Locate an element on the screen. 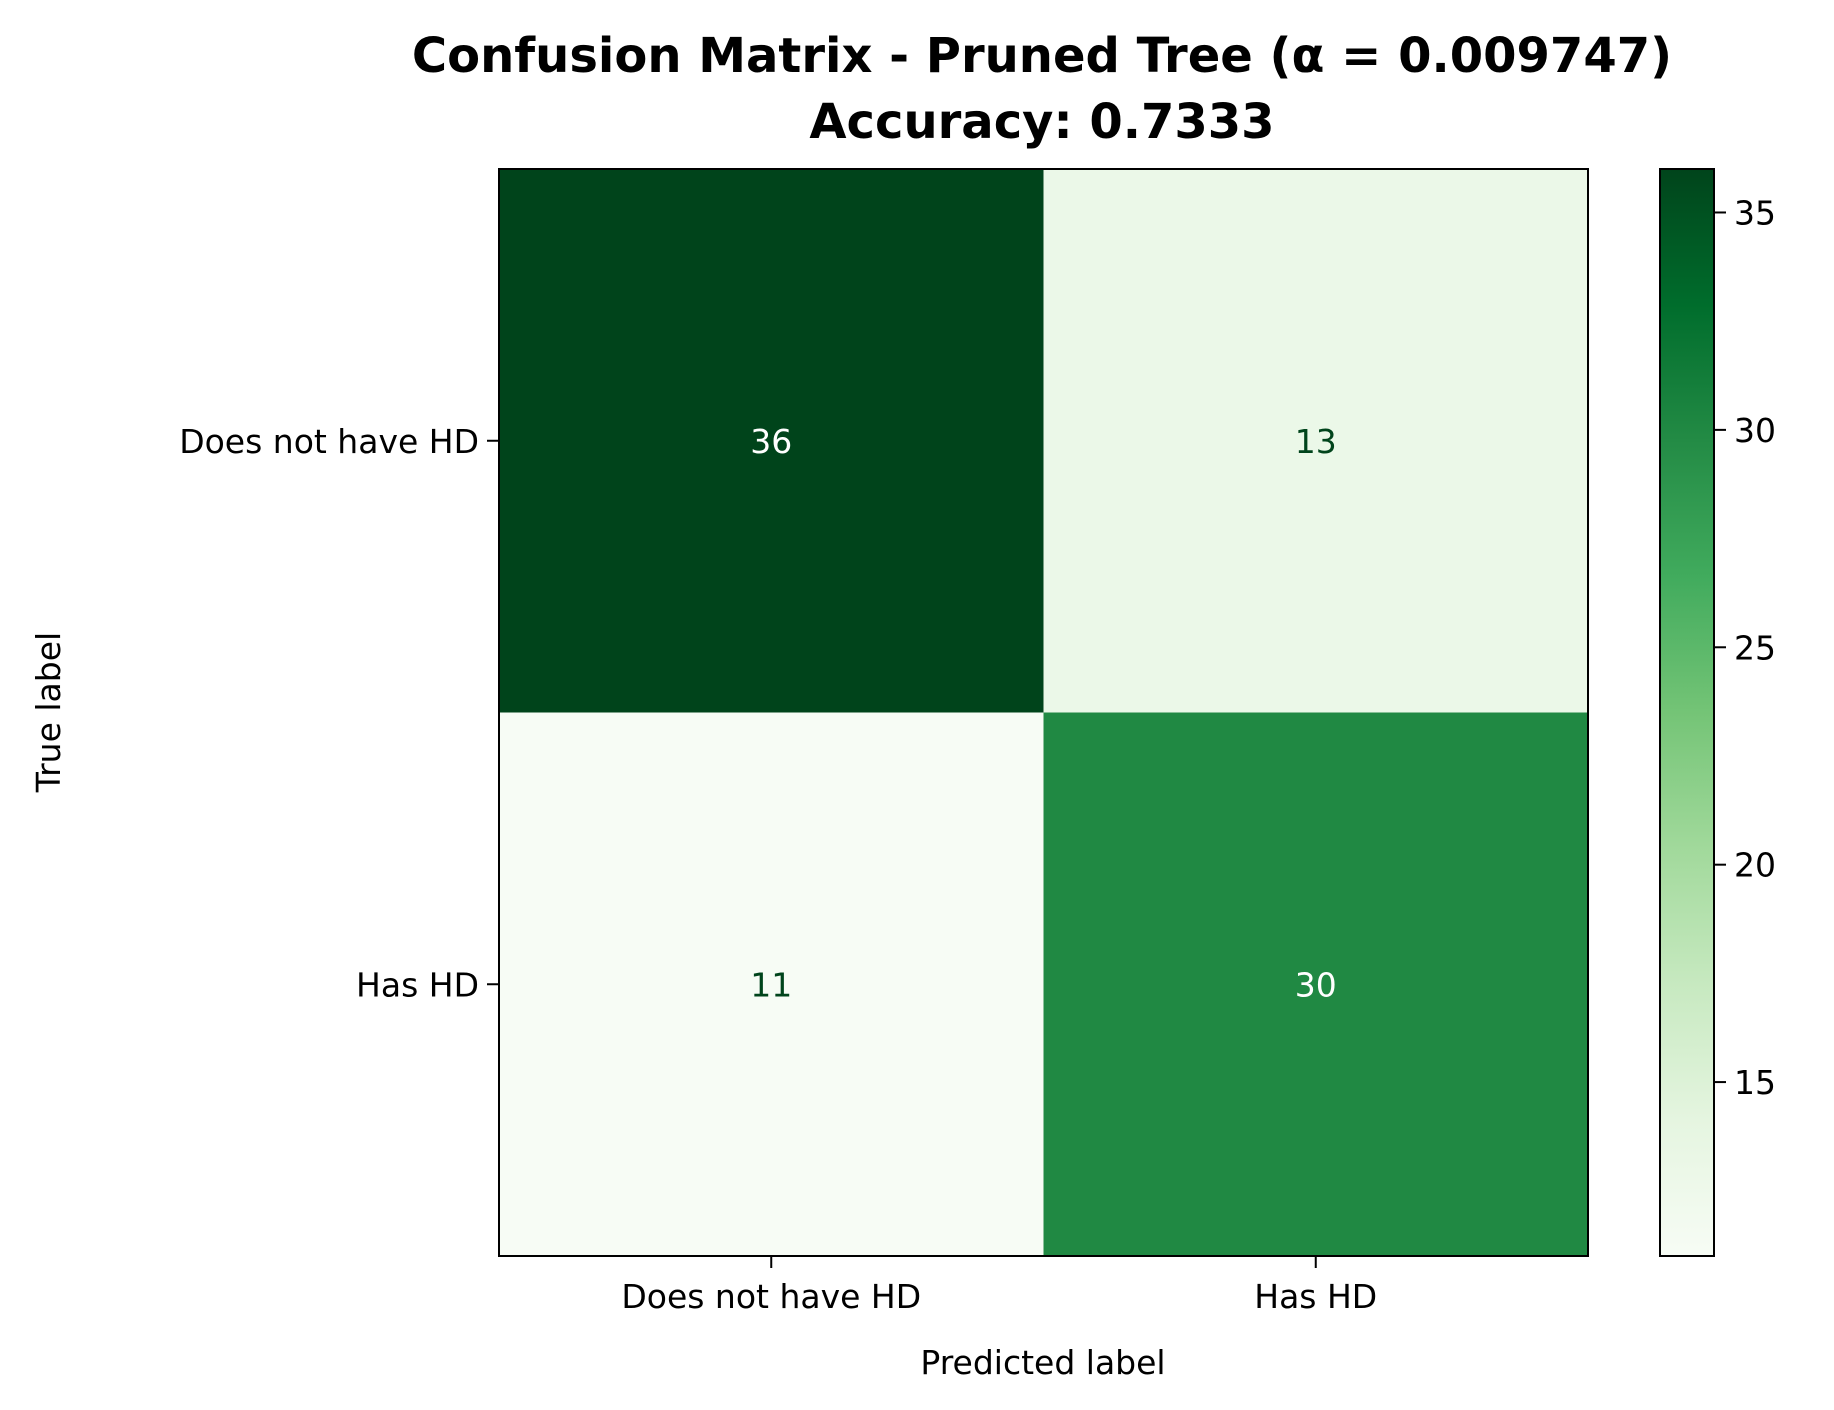  colorbar-tick-label-3: 30 is located at coordinates (1755, 430).